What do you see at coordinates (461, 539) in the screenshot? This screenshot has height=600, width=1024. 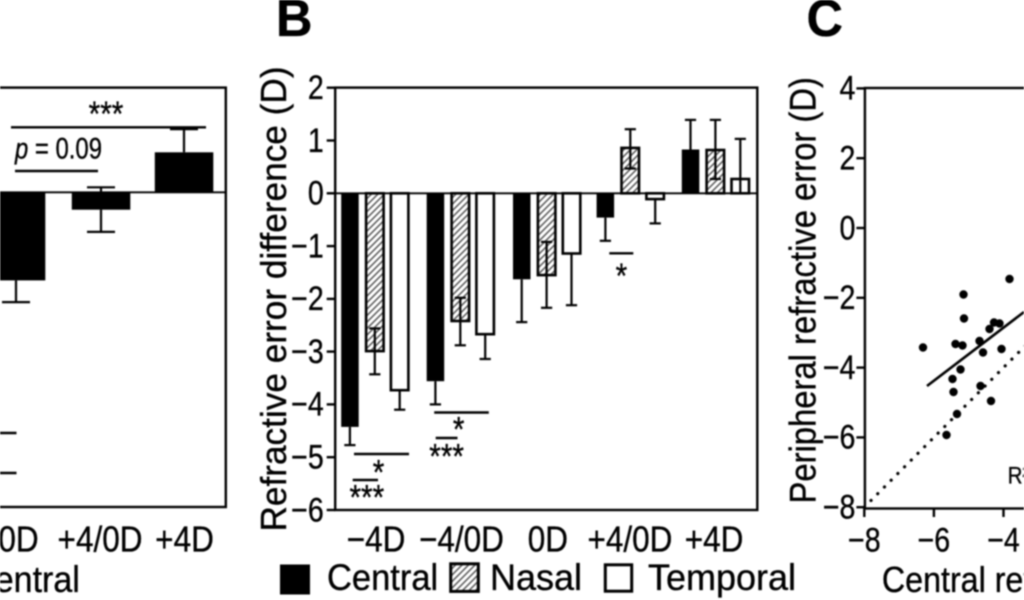 I see `svg-text: −4/0D` at bounding box center [461, 539].